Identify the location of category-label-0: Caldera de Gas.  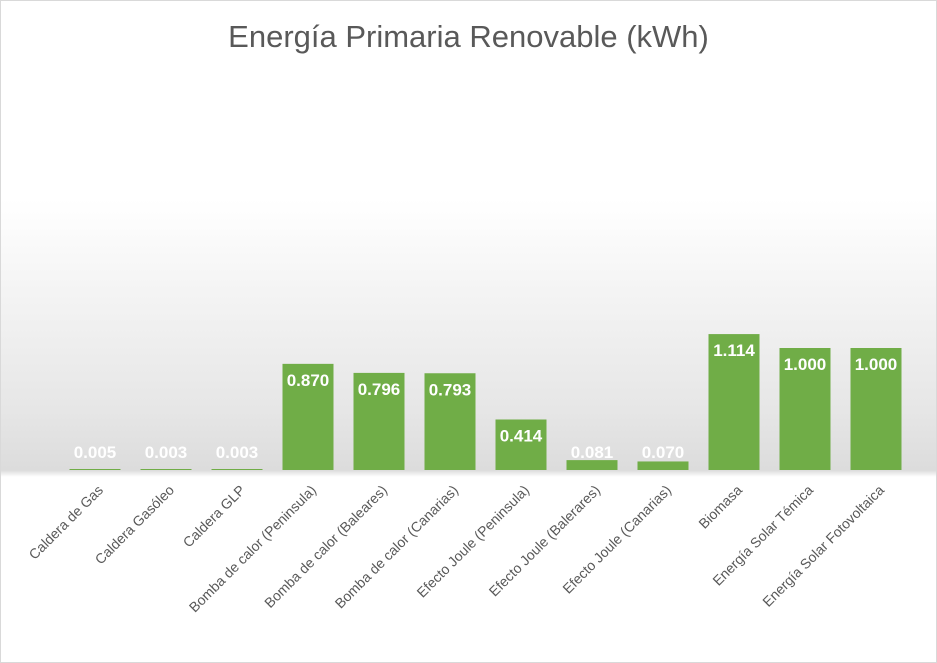
(65, 522).